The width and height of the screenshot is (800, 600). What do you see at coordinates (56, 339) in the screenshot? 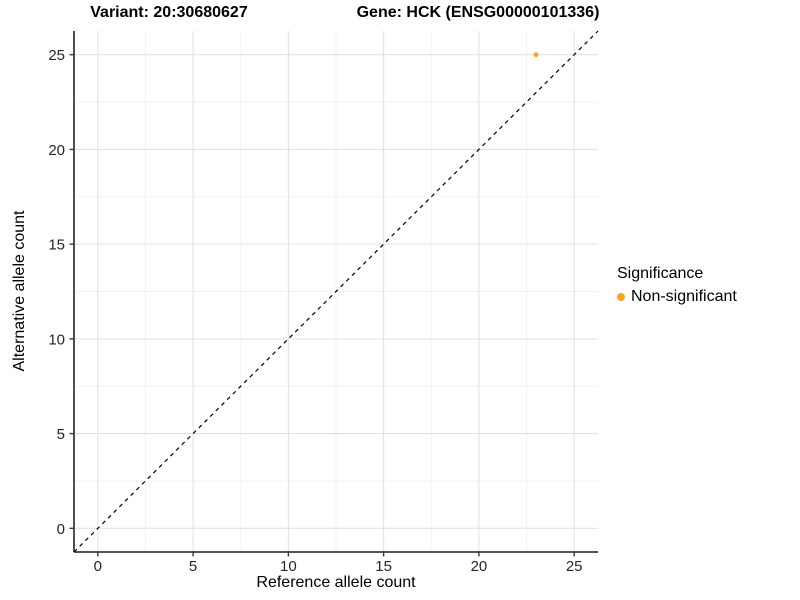
I see `y-tick-label: 10` at bounding box center [56, 339].